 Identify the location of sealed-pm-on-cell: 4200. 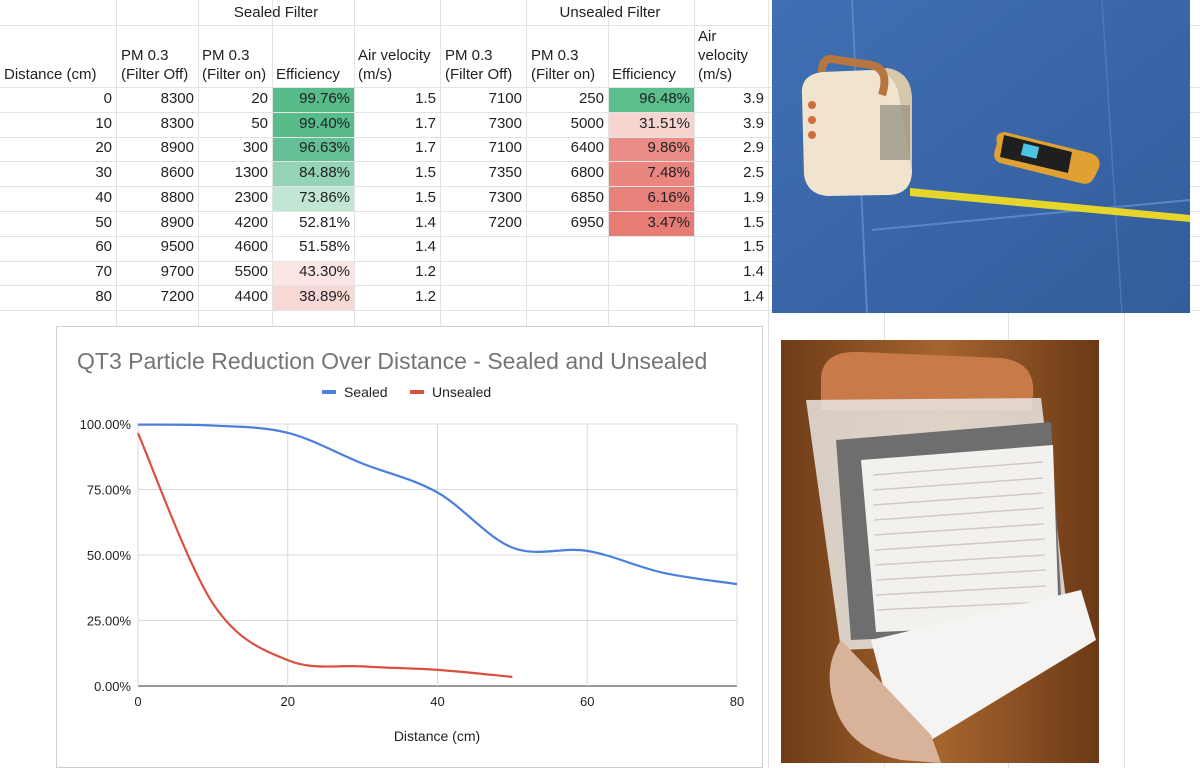
(251, 222).